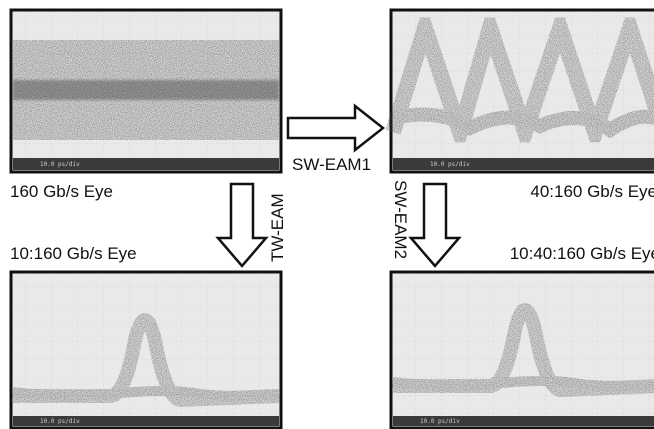  I want to click on arrow-label: SW-EAM1, so click(331, 164).